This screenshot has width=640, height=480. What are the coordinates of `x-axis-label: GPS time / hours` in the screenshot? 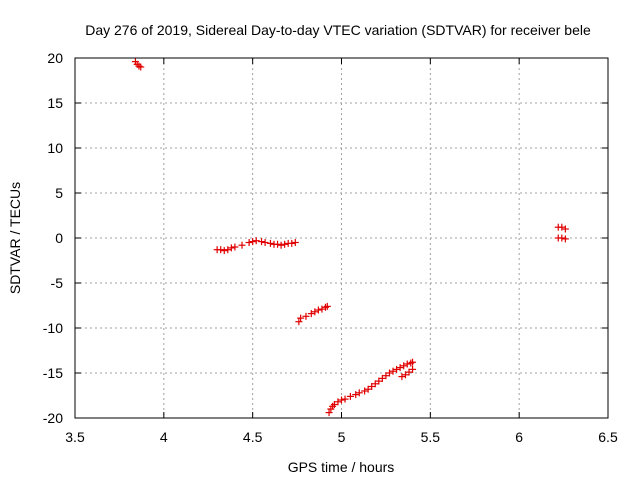 It's located at (341, 467).